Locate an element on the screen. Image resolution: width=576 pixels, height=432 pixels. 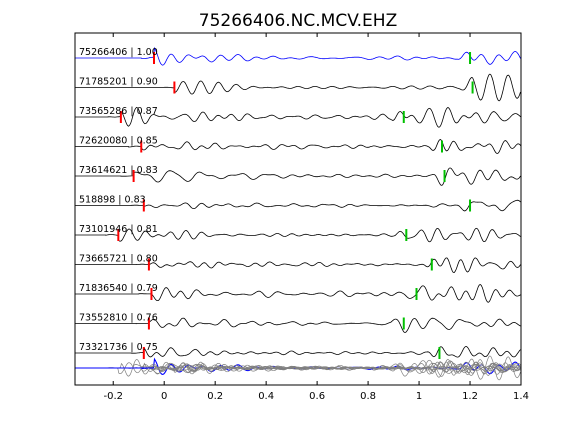
trace-label-5: 73614621 | 0.83 is located at coordinates (118, 170).